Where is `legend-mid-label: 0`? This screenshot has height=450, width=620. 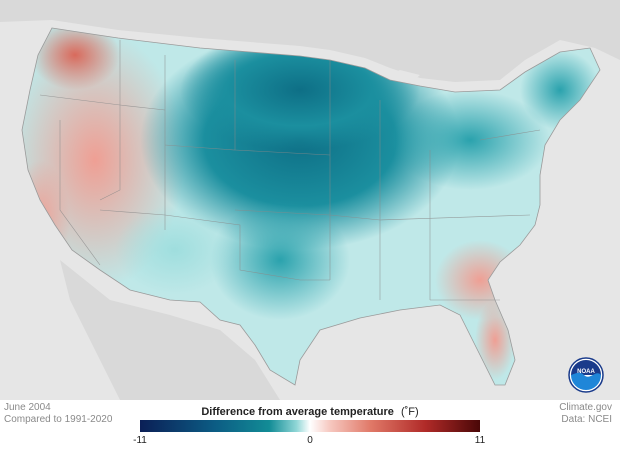
legend-mid-label: 0 is located at coordinates (310, 440).